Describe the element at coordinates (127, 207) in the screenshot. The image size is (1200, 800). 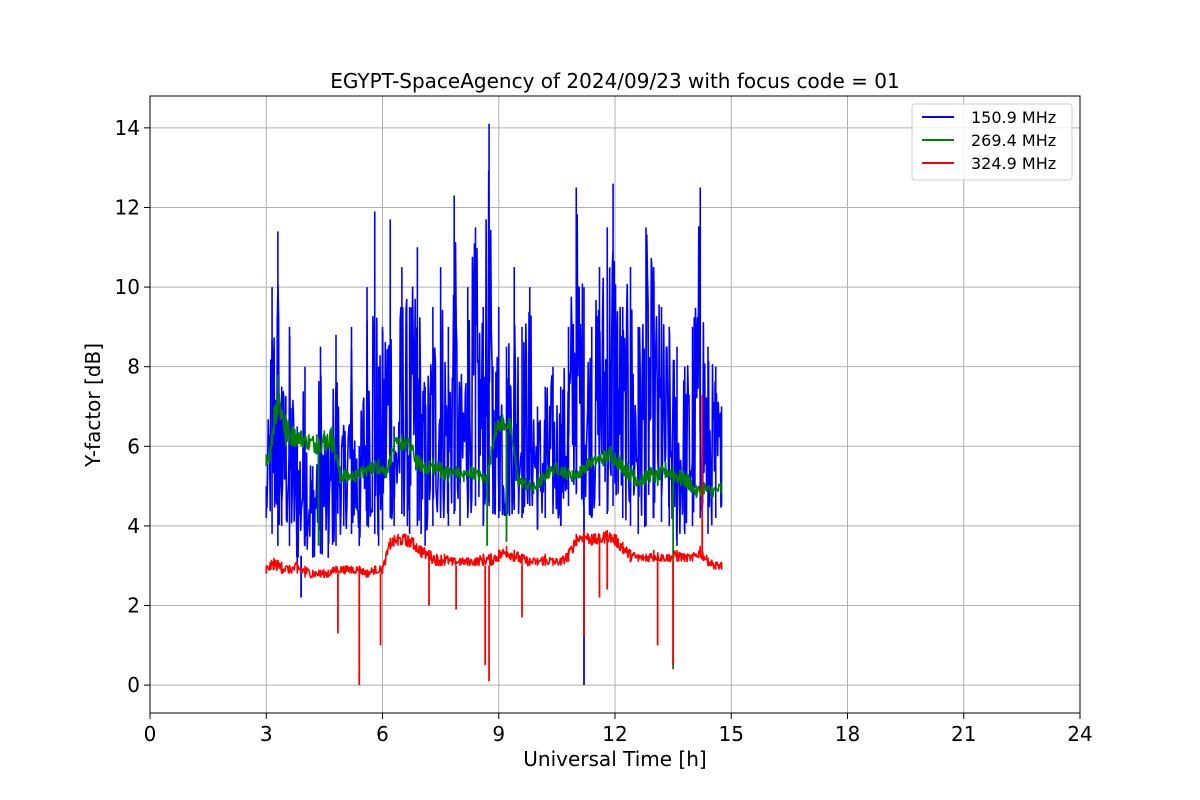
I see `y-tick-label: 12` at that location.